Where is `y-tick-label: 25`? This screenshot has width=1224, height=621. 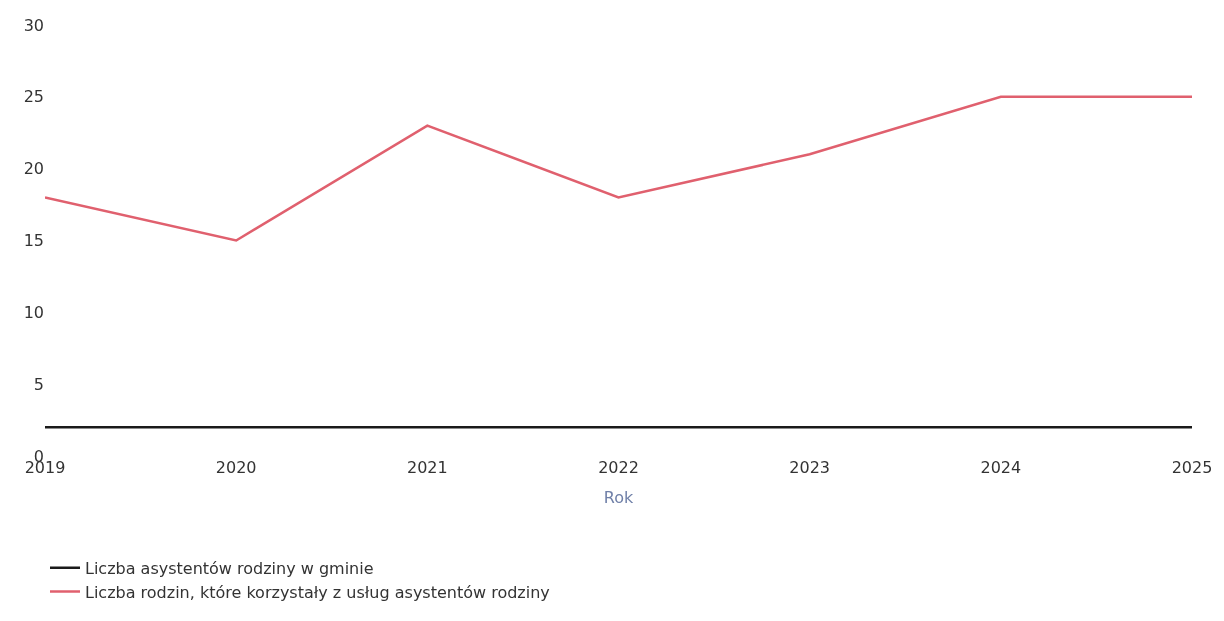
y-tick-label: 25 is located at coordinates (33, 97).